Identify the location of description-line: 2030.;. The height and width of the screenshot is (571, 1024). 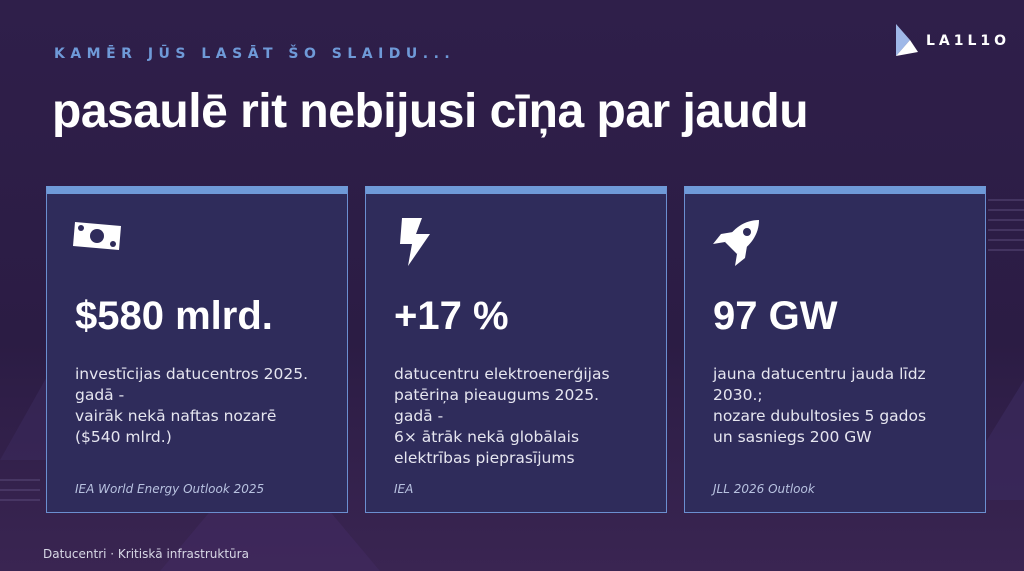
(738, 395).